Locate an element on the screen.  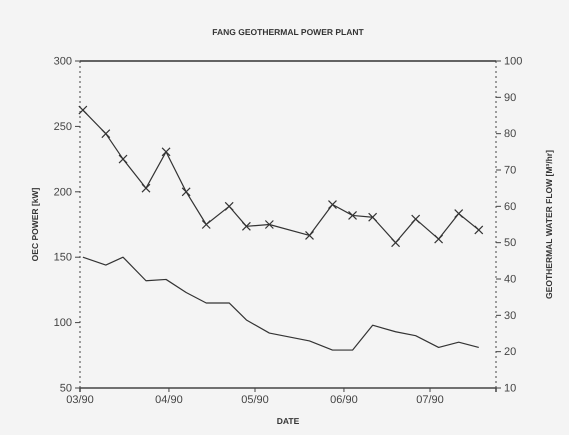
chart-title: FANG GEOTHERMAL POWER PLANT is located at coordinates (288, 32).